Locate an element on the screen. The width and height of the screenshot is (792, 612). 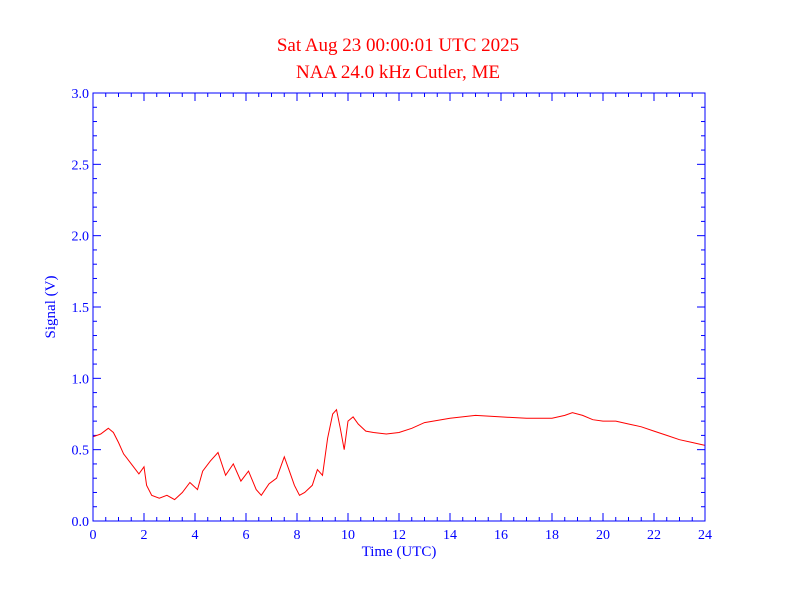
x-tick-label: 16 is located at coordinates (501, 535).